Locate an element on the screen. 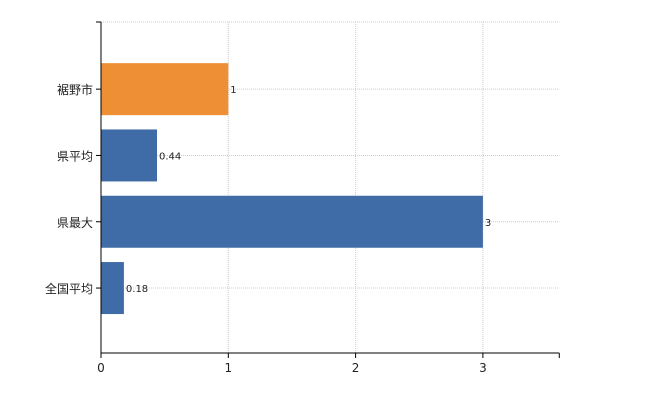 The width and height of the screenshot is (650, 404). data-label-3: 0.18 is located at coordinates (137, 289).